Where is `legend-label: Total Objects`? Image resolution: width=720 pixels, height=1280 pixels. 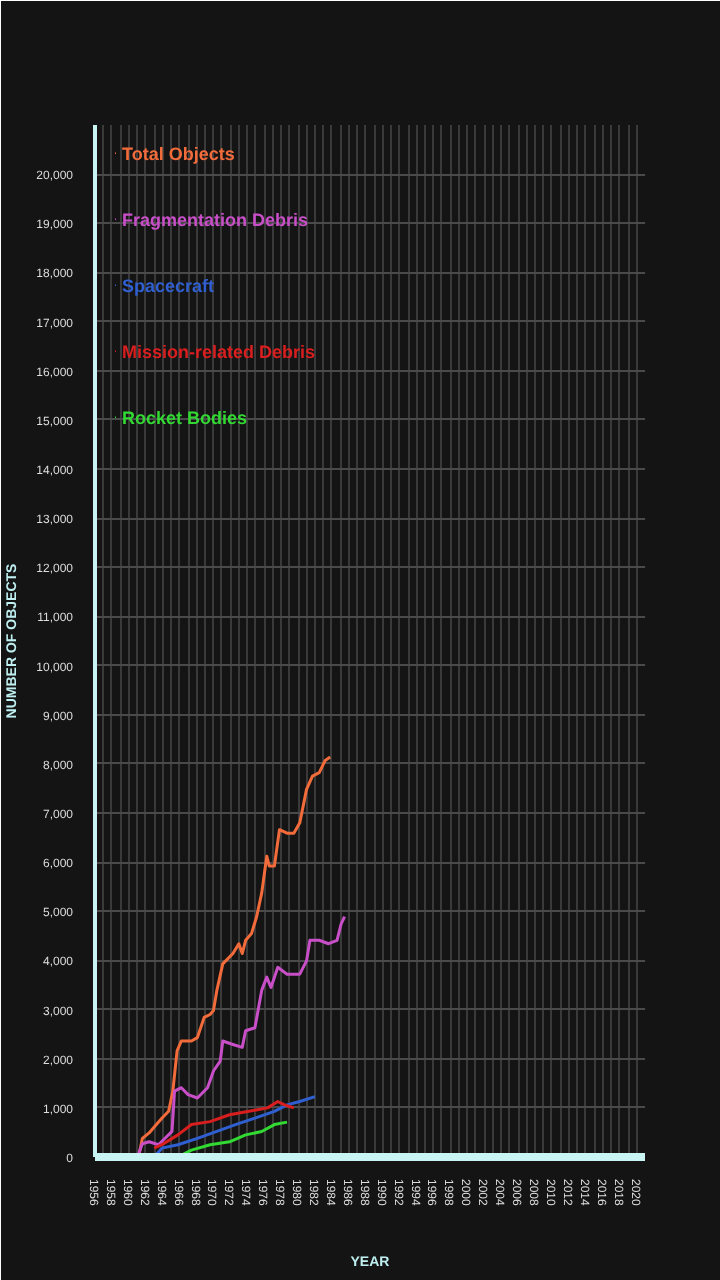 legend-label: Total Objects is located at coordinates (179, 154).